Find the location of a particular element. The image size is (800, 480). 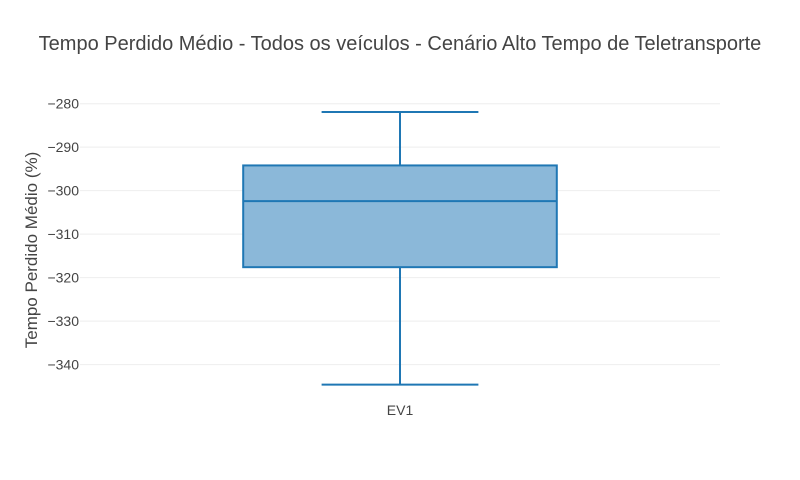

x-tick-label: EV1 is located at coordinates (400, 410).